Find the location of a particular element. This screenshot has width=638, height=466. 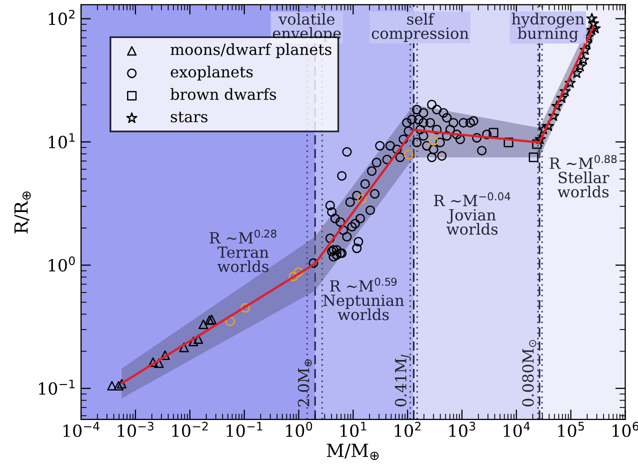

ref-line-label: 0.41M$_{J}$ is located at coordinates (402, 380).